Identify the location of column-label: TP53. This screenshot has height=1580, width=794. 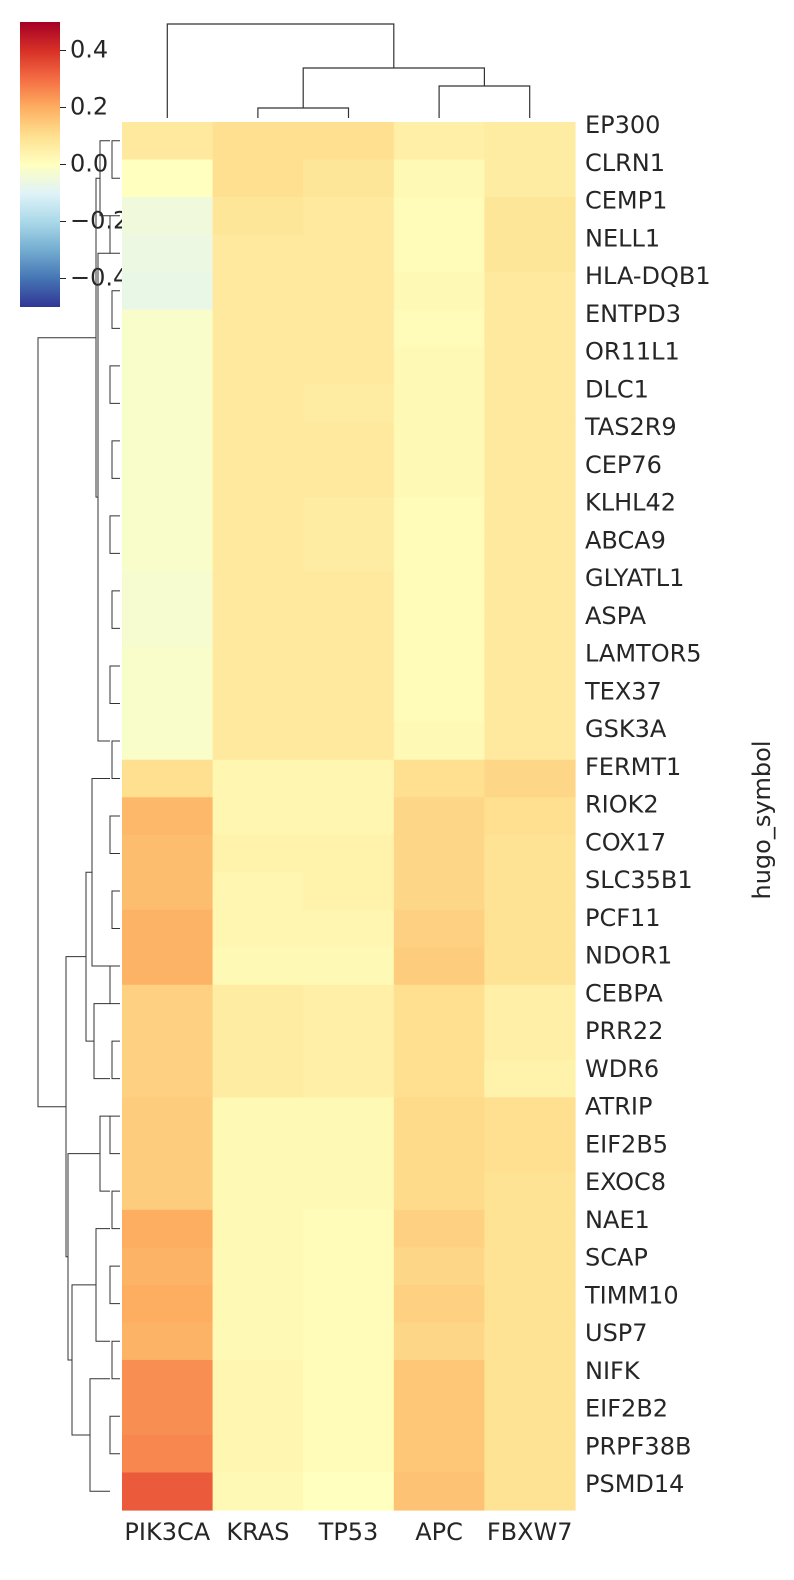
(348, 1532).